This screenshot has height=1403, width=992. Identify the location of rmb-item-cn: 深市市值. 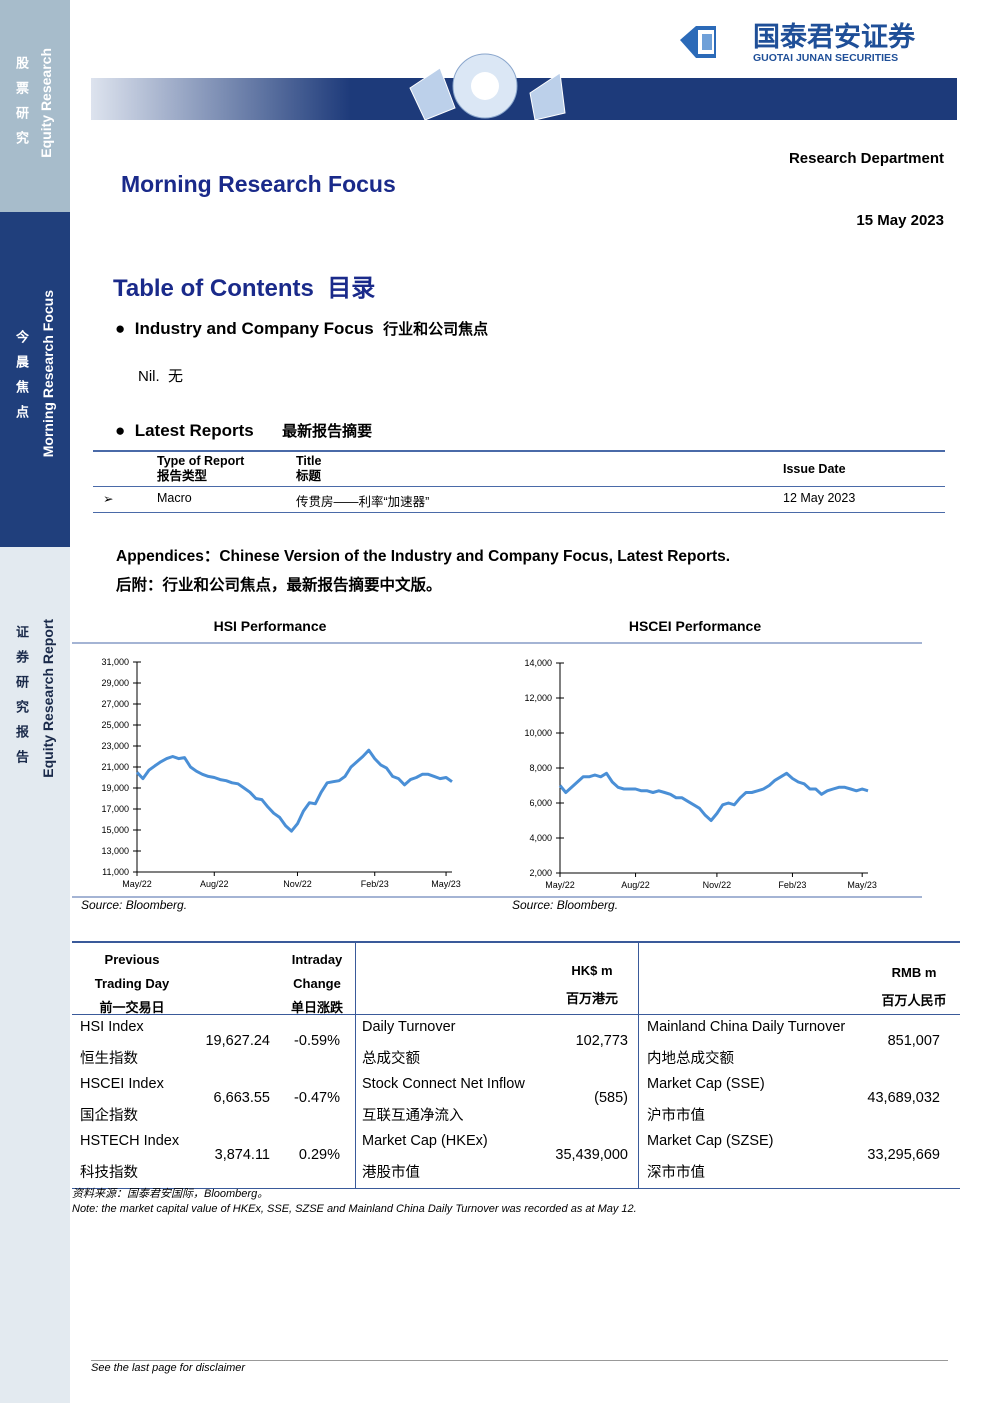
(676, 1173).